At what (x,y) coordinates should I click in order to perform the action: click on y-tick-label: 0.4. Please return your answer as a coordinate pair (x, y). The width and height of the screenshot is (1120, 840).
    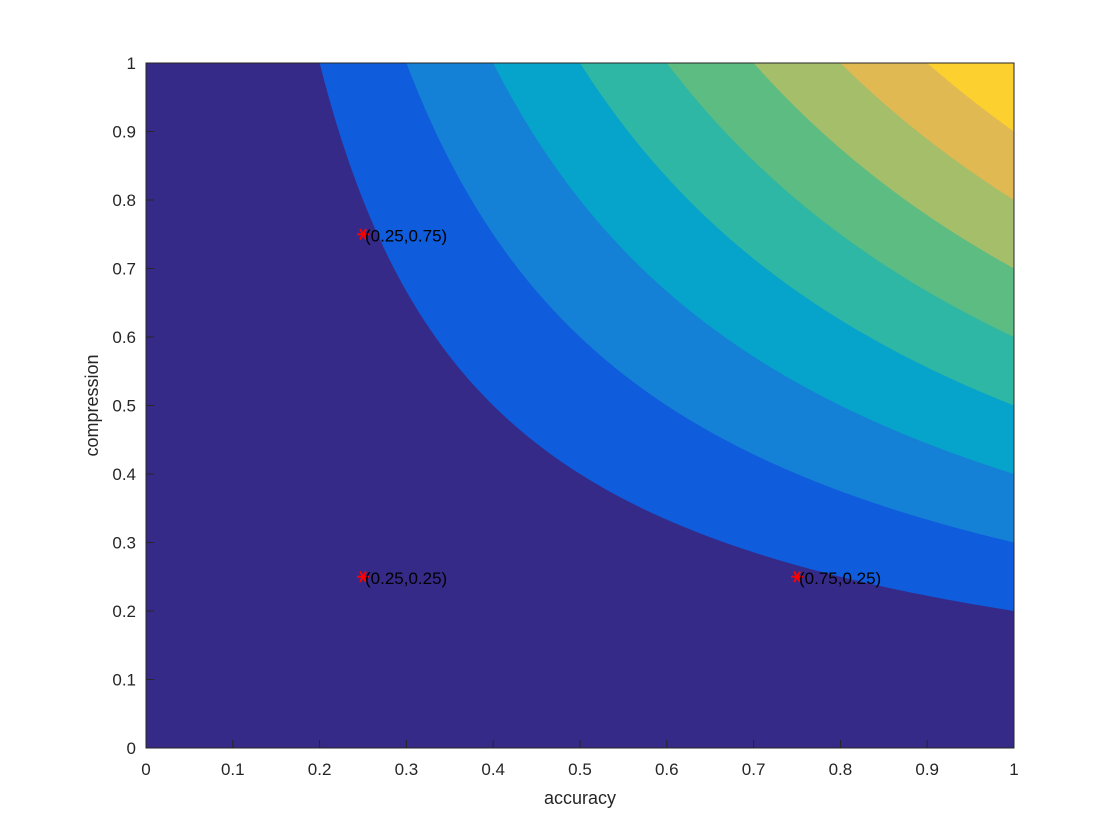
    Looking at the image, I should click on (124, 474).